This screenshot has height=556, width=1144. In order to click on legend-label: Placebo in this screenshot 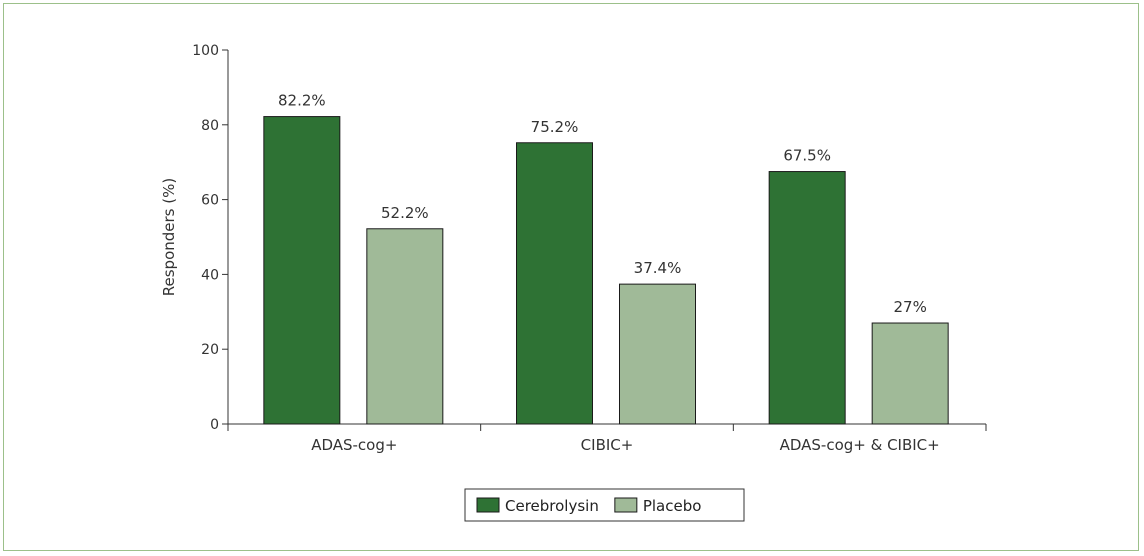, I will do `click(672, 506)`.